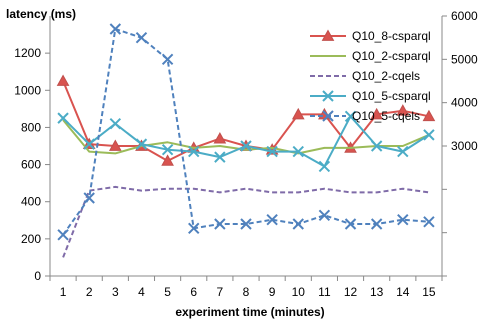 The width and height of the screenshot is (492, 324). I want to click on legend-item-q10-5-cqels: Q10_5-cqels, so click(365, 116).